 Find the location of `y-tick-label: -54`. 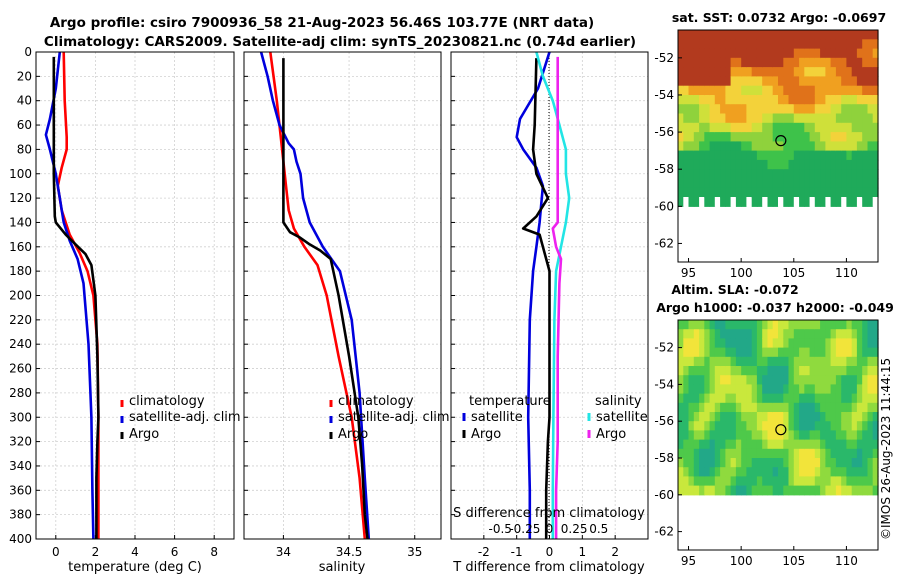

y-tick-label: -54 is located at coordinates (664, 384).